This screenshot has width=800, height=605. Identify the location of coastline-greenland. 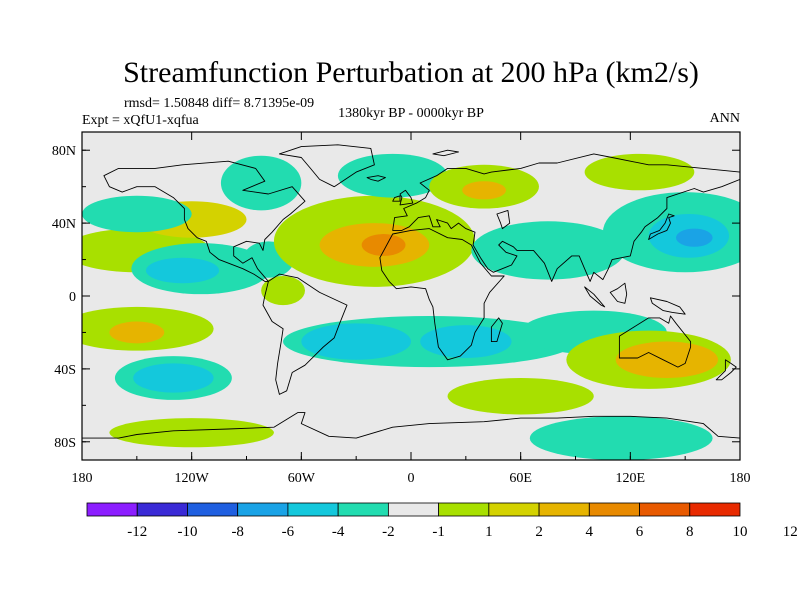
(326, 166).